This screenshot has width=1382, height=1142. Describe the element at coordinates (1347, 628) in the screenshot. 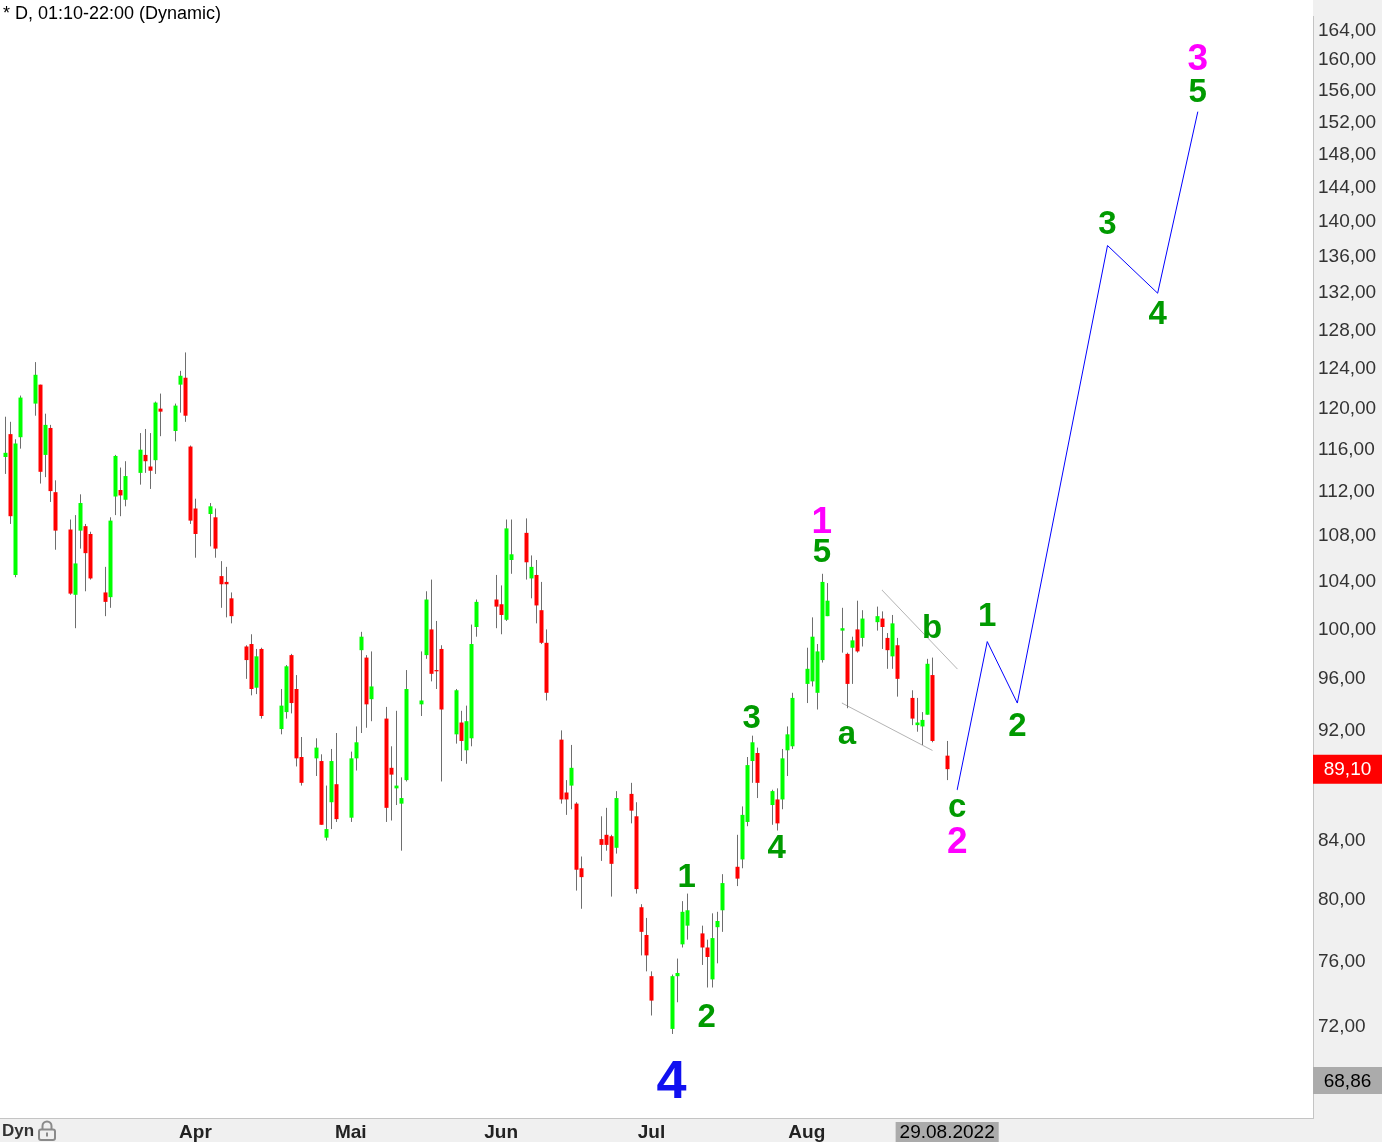

I see `y-tick-label: 100,00` at that location.